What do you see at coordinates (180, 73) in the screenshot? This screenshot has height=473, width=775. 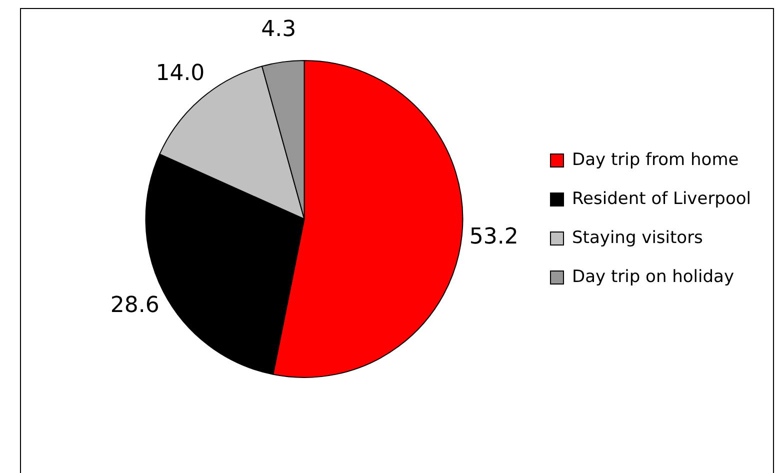 I see `data-label: 14.0` at bounding box center [180, 73].